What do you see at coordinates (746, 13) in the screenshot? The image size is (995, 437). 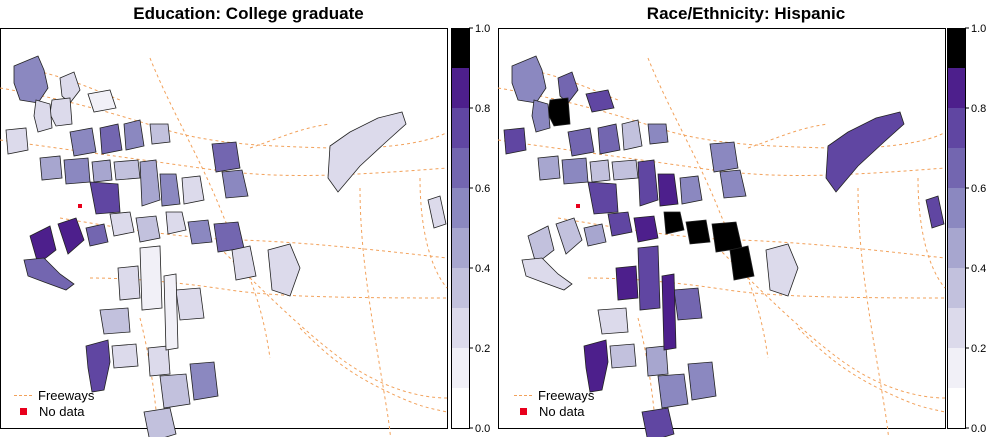 I see `panel-title-hispanic: Race/Ethnicity: Hispanic` at bounding box center [746, 13].